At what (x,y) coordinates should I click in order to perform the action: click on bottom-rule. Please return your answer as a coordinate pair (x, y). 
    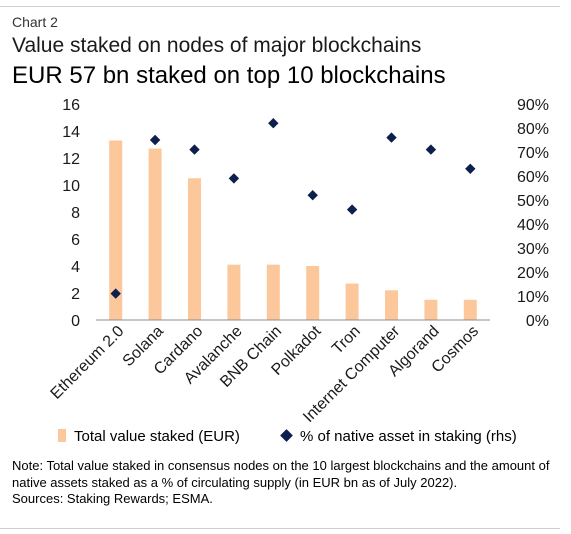
    Looking at the image, I should click on (280, 528).